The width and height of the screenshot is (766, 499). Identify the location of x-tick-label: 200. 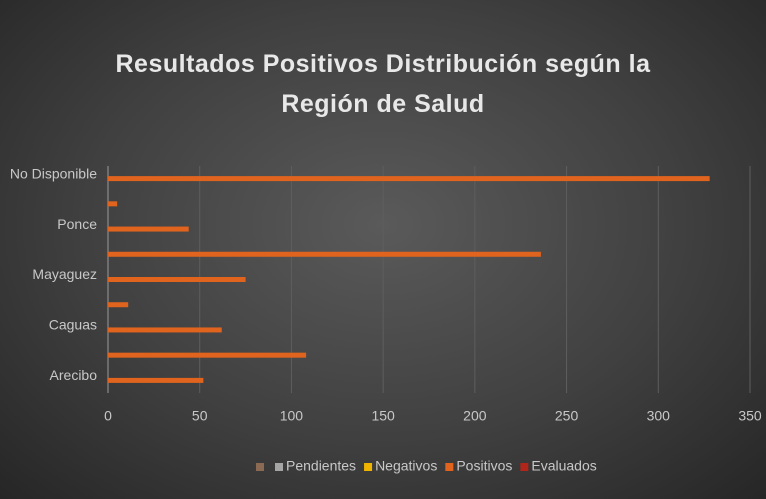
(475, 416).